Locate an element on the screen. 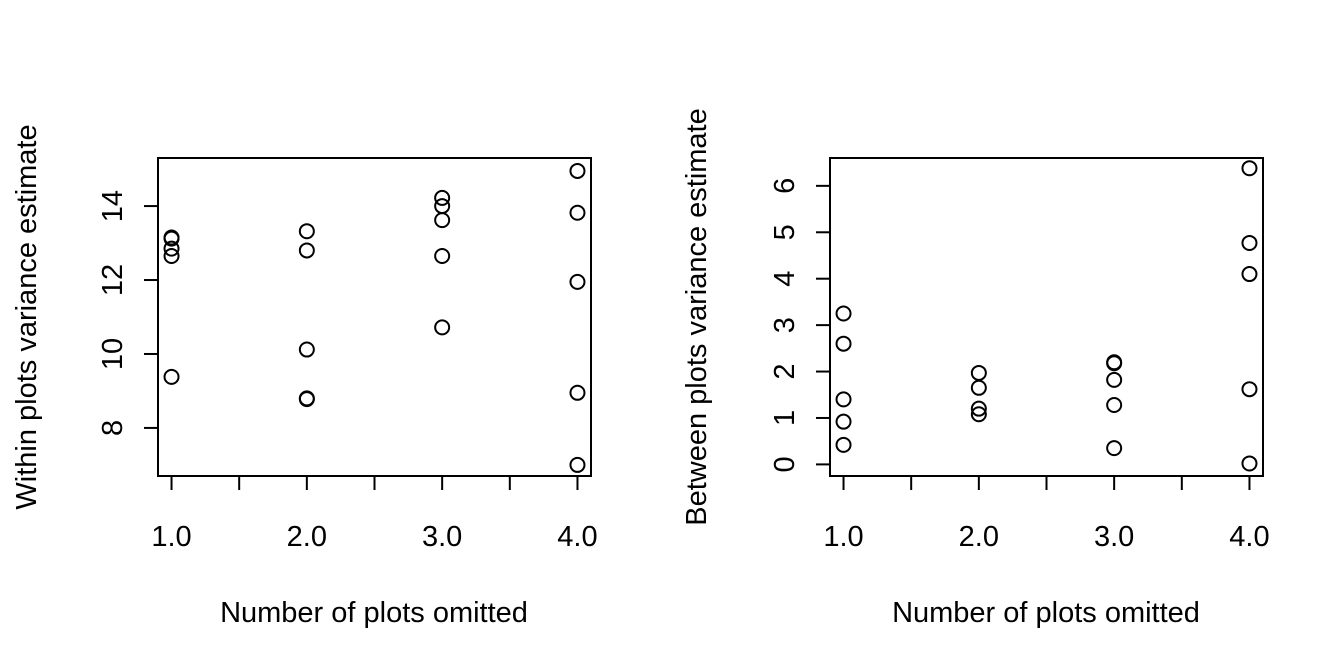 The image size is (1344, 672). y-tick-label: 3 is located at coordinates (785, 325).